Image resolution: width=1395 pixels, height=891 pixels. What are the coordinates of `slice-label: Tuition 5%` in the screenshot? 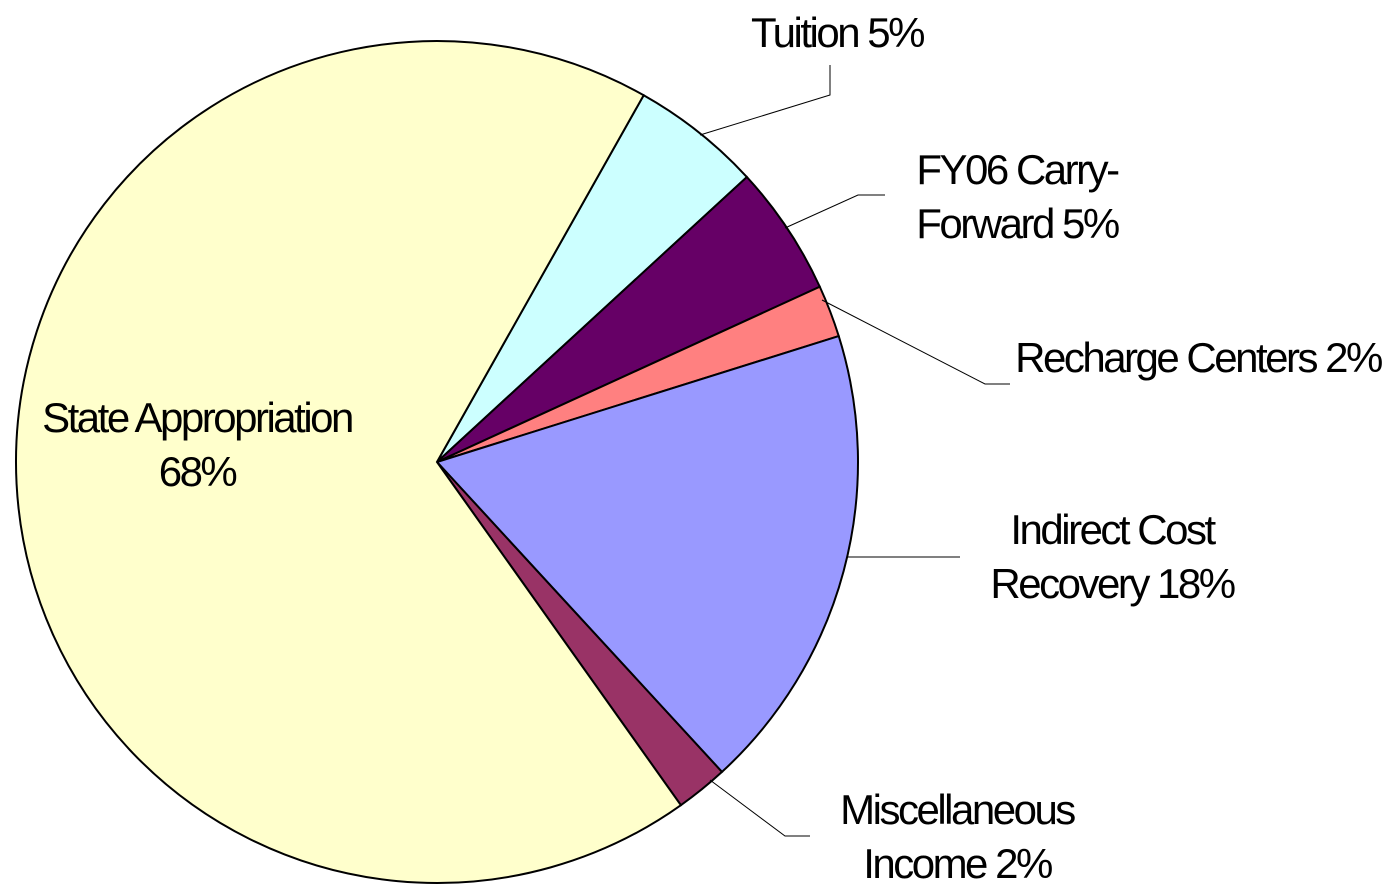 It's located at (837, 33).